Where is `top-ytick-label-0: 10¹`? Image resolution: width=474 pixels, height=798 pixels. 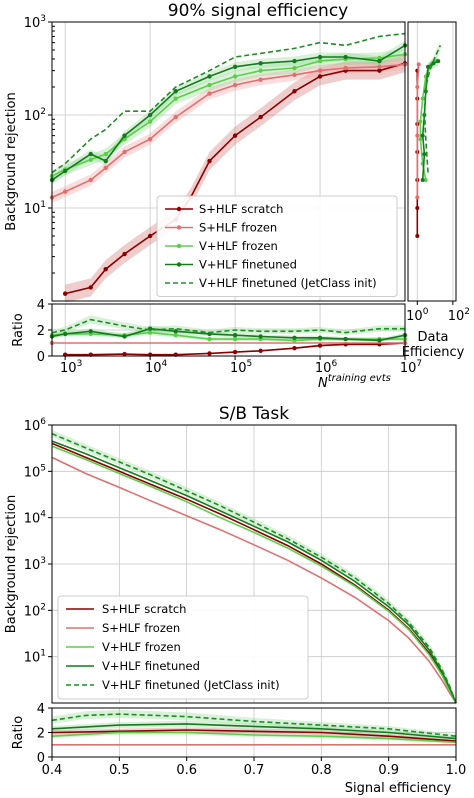
top-ytick-label-0: 10¹ is located at coordinates (35, 208).